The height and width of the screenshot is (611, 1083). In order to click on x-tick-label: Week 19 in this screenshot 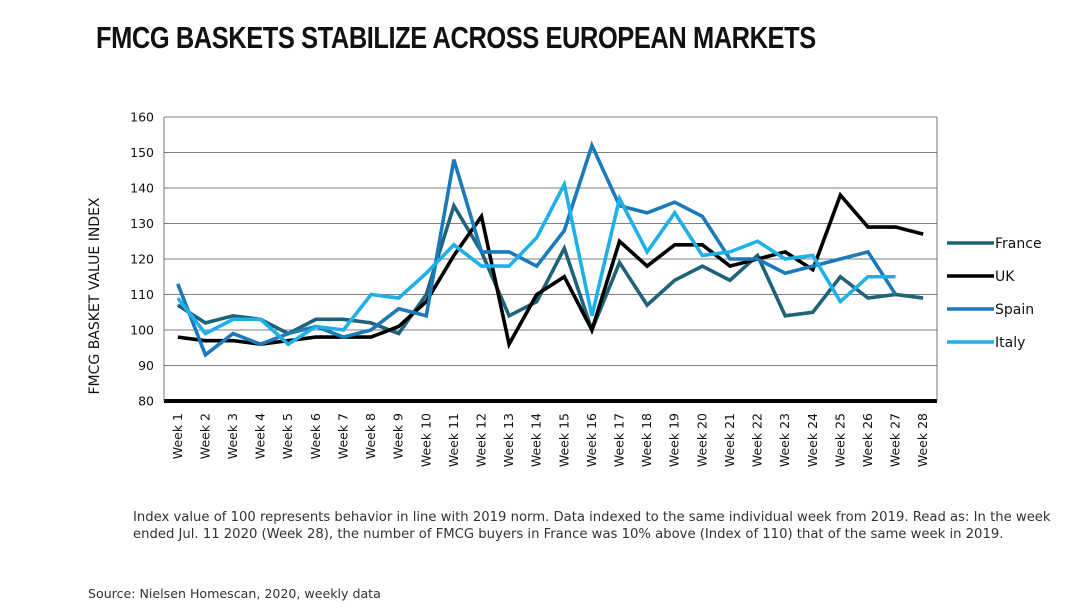, I will do `click(674, 440)`.